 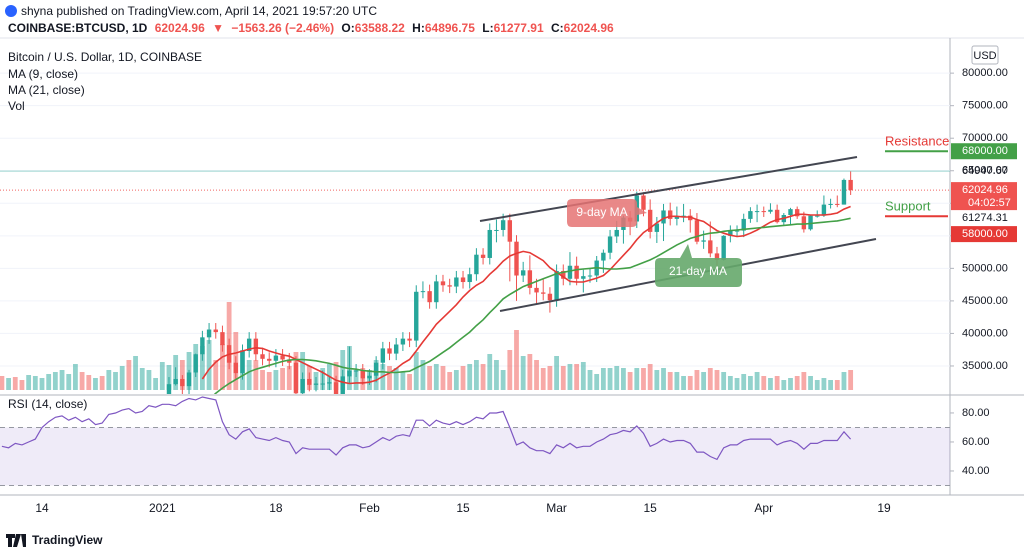 What do you see at coordinates (908, 206) in the screenshot?
I see `annotation: Support` at bounding box center [908, 206].